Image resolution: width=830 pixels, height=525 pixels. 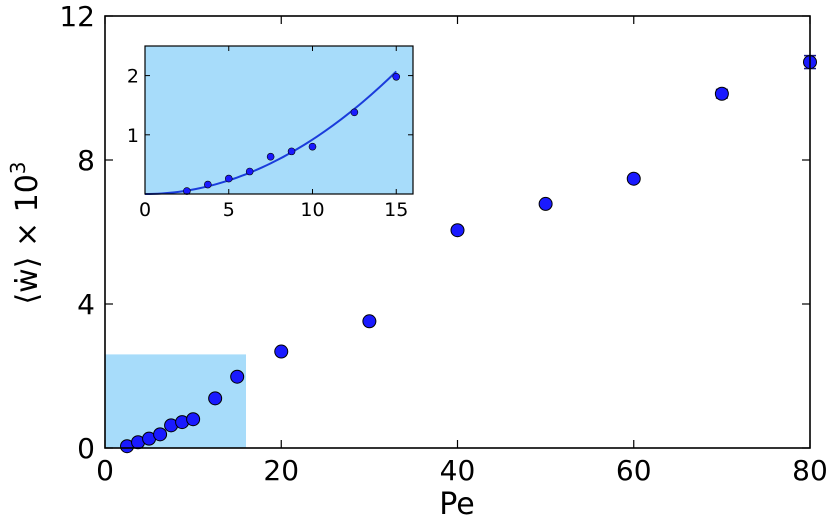 I want to click on x-tick-label: 40, so click(x=458, y=470).